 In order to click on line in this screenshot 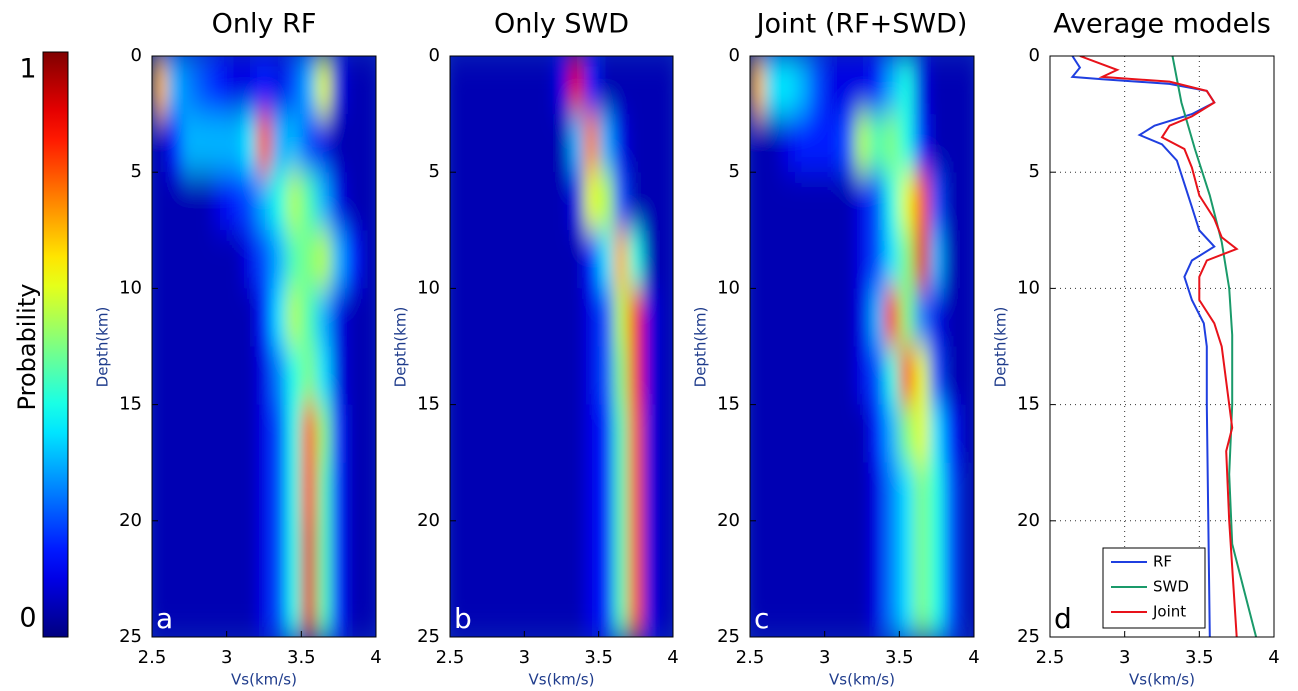, I will do `click(1159, 346)`.